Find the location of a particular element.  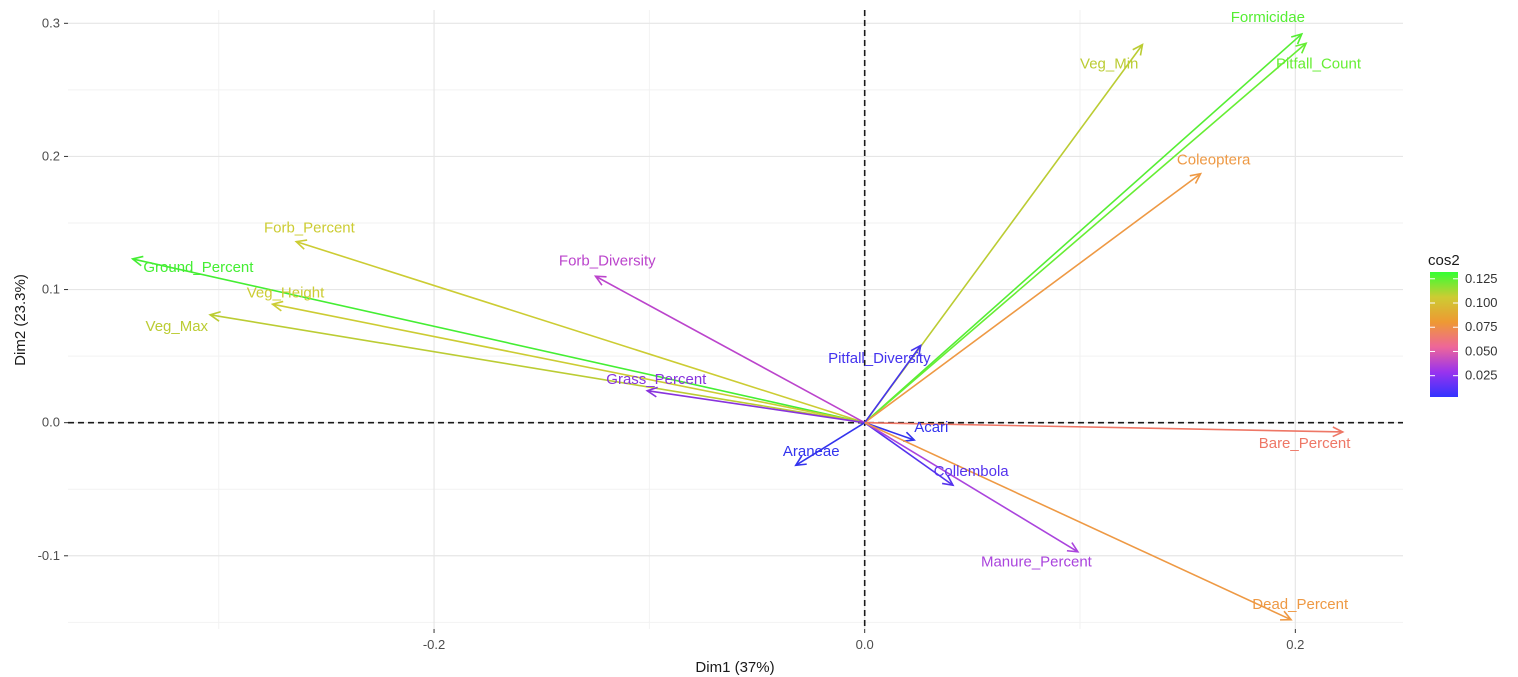

label-pitfall-diversity: Pitfall_Diversity is located at coordinates (879, 358).